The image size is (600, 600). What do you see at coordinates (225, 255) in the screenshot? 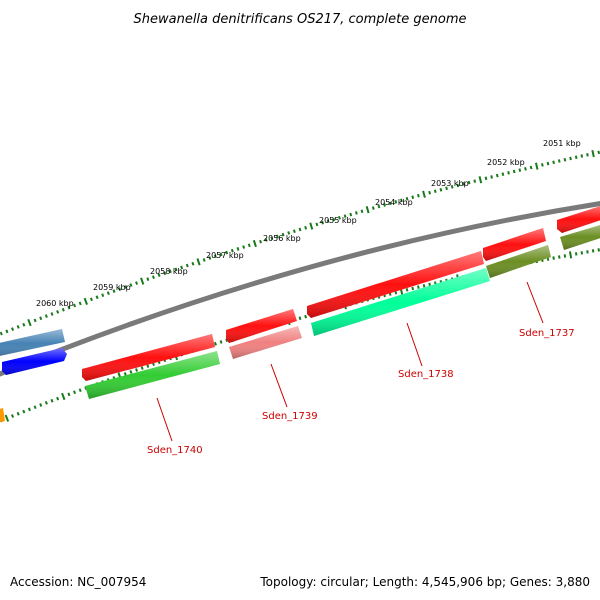
I see `kbp-label: 2057 kbp` at bounding box center [225, 255].